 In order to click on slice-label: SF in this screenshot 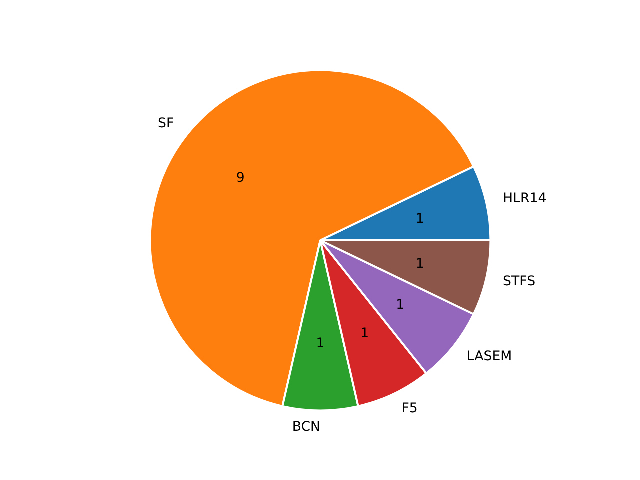, I will do `click(166, 124)`.